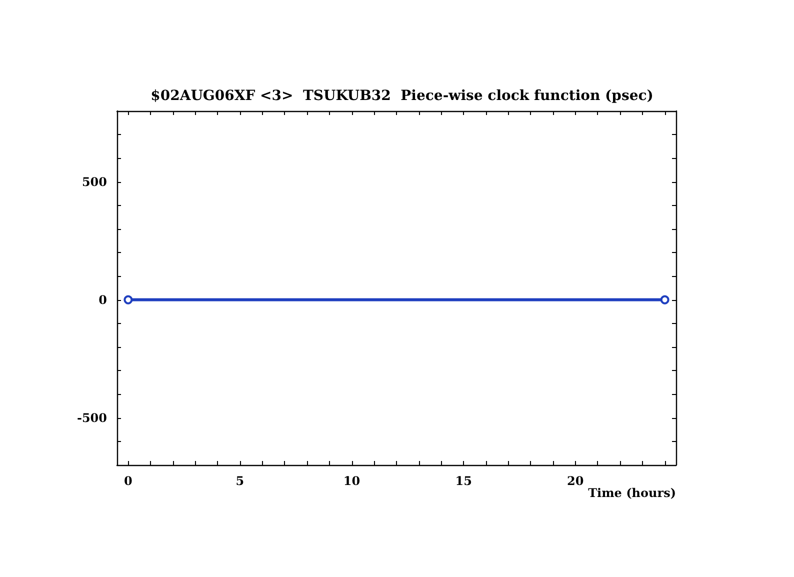  Describe the element at coordinates (102, 299) in the screenshot. I see `y-tick-label: 0` at that location.